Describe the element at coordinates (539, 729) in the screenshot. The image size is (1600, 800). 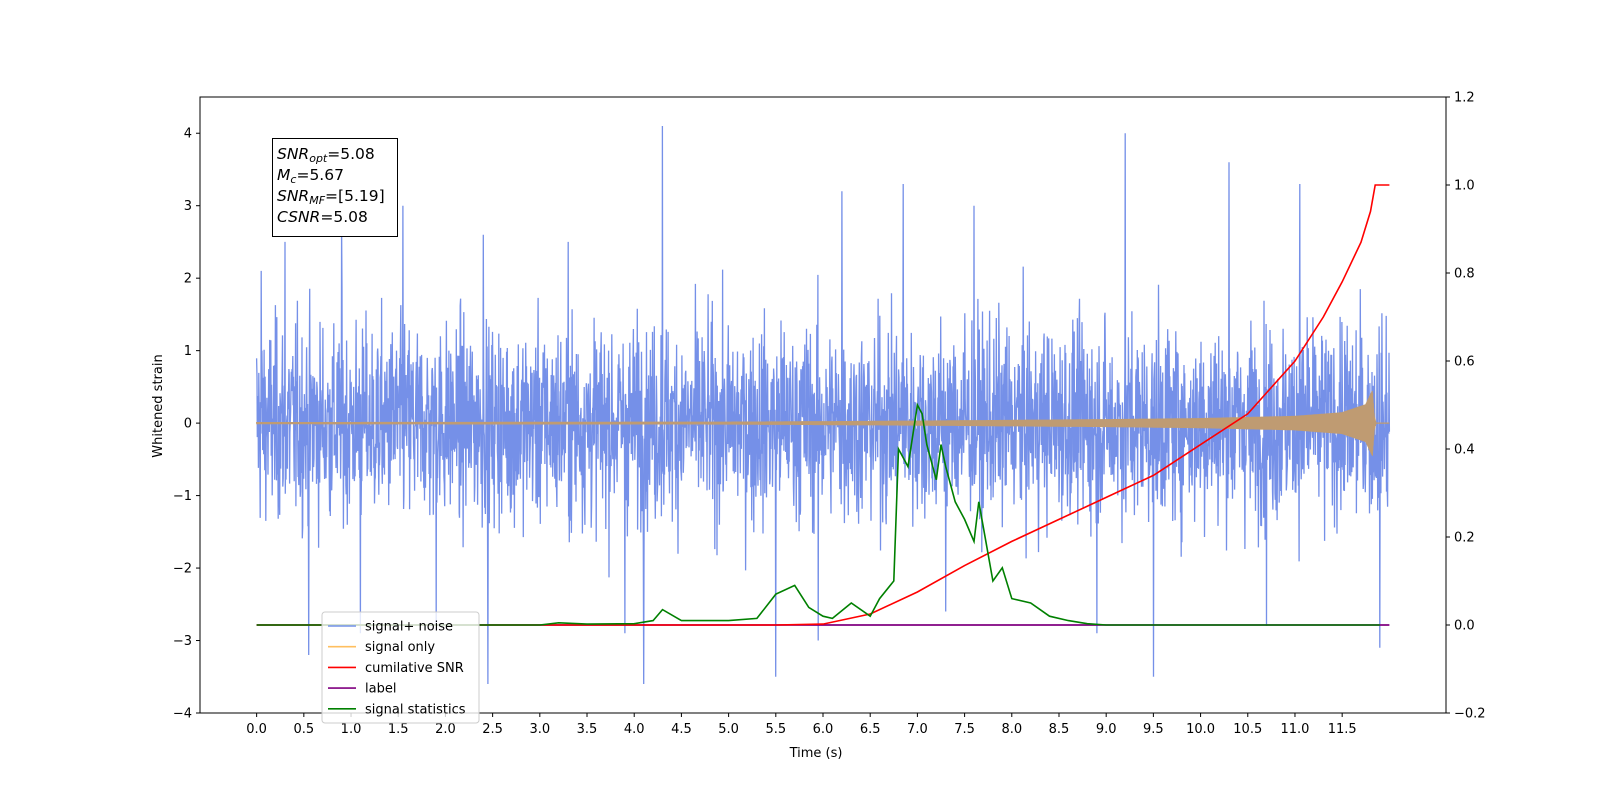
I see `x-tick-label: 3.0` at that location.